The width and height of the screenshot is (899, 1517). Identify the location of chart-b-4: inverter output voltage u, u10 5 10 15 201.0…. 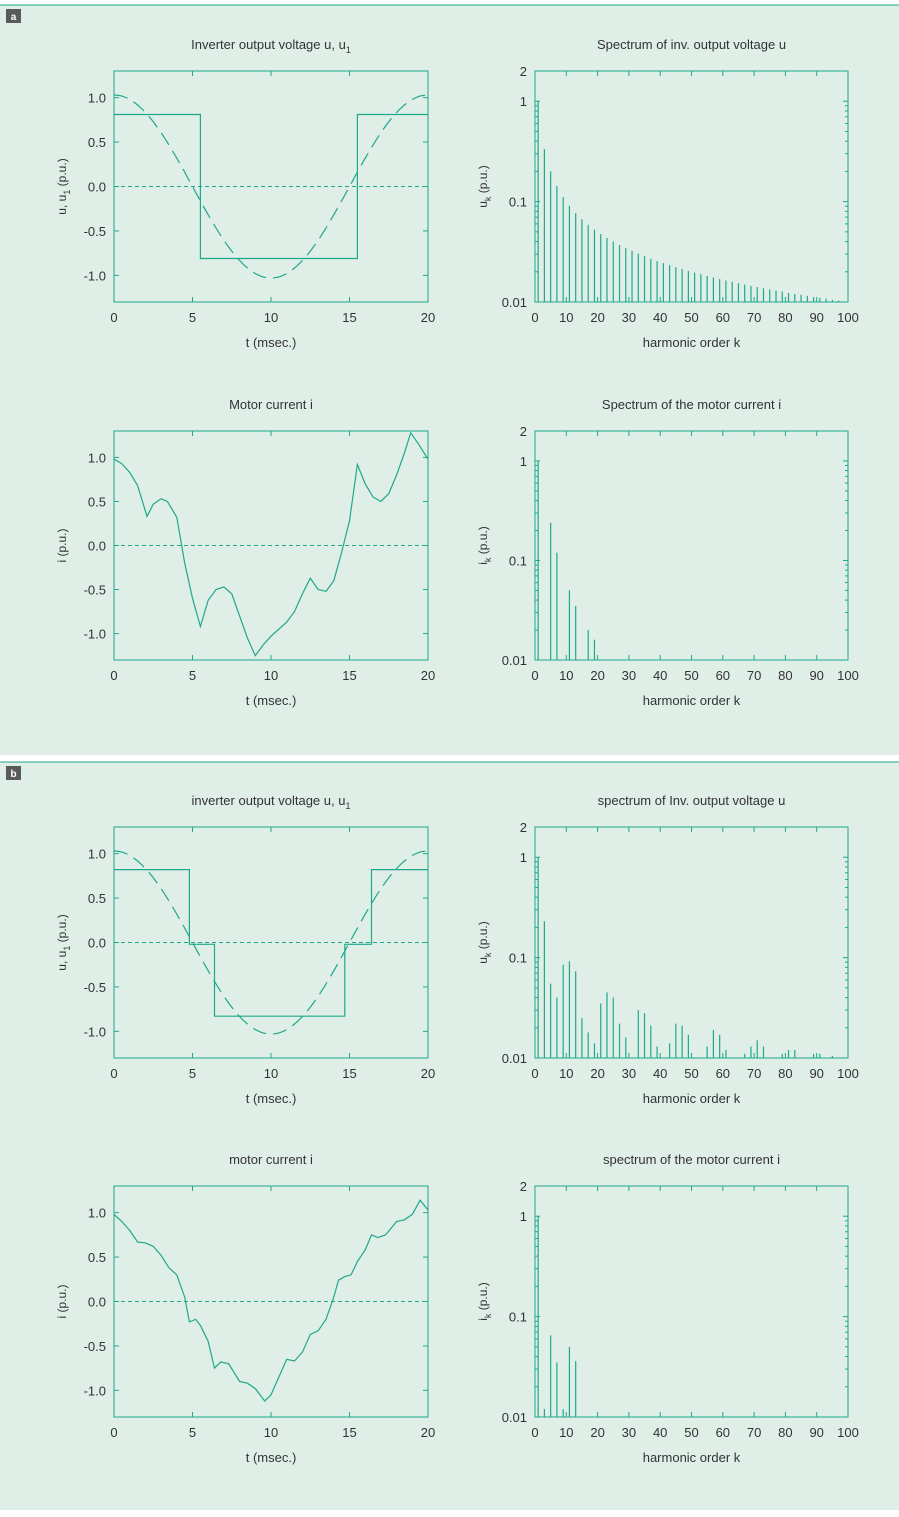
(245, 949).